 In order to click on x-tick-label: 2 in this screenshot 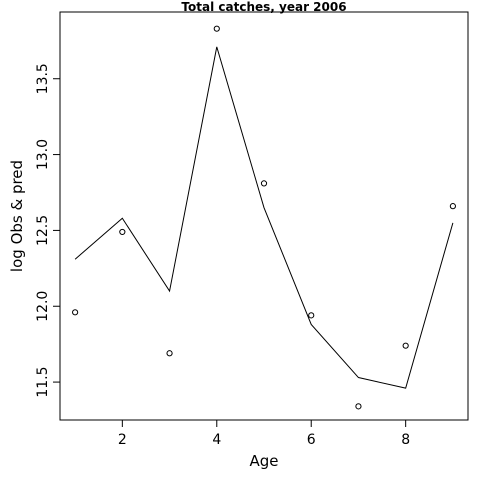, I will do `click(122, 440)`.